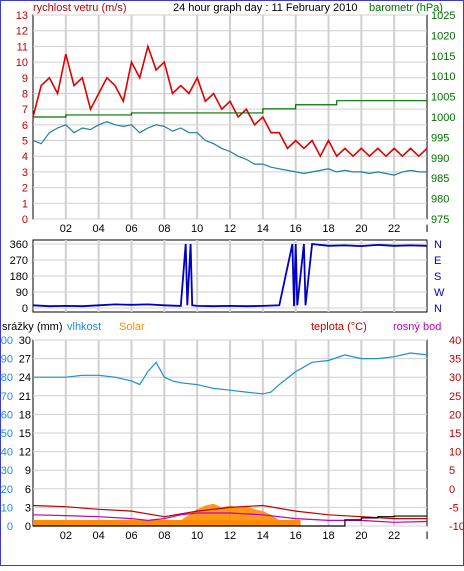 The image size is (464, 571). Describe the element at coordinates (22, 47) in the screenshot. I see `wind-y-tick: 11` at that location.